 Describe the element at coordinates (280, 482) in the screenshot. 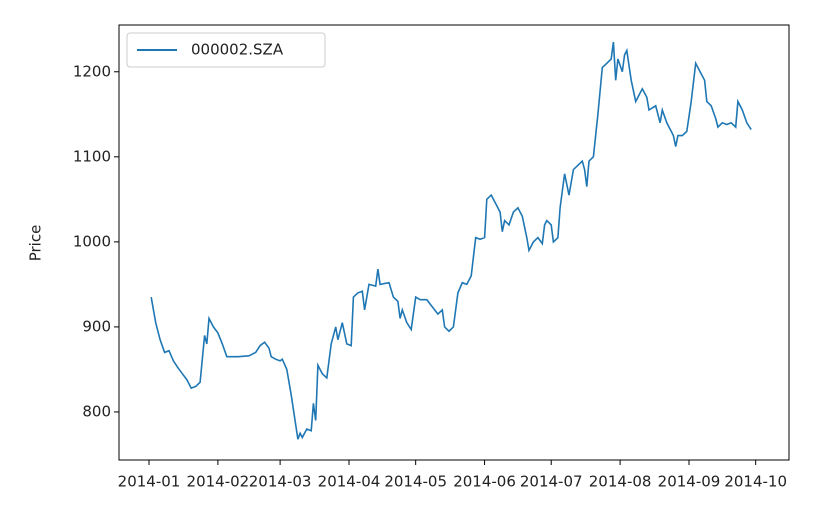

I see `x-tick-label: 2014-03` at that location.